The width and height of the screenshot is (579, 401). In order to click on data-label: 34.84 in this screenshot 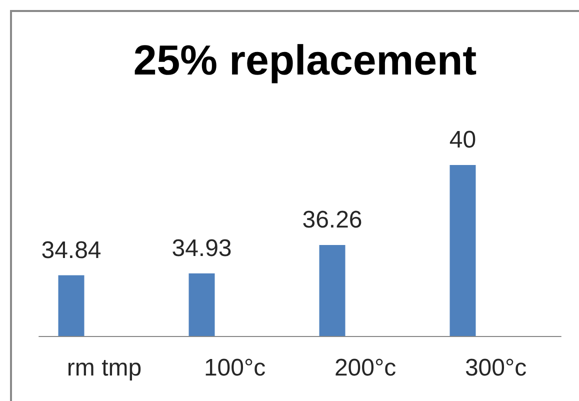, I will do `click(71, 250)`.